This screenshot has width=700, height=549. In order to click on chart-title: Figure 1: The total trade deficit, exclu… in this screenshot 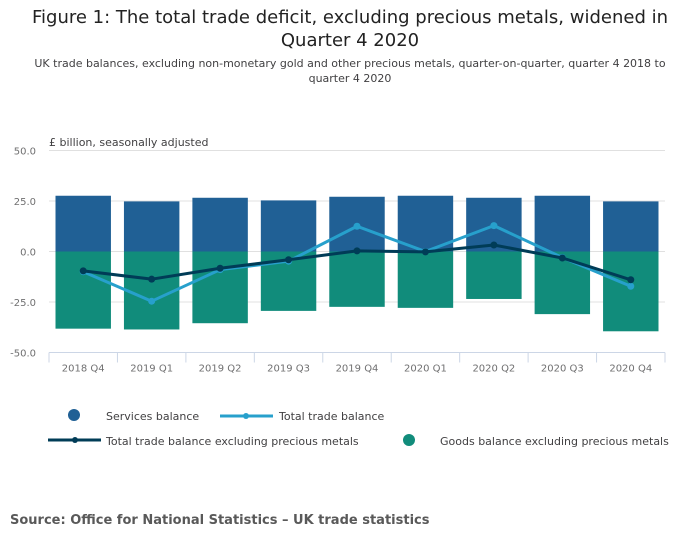, I will do `click(350, 29)`.